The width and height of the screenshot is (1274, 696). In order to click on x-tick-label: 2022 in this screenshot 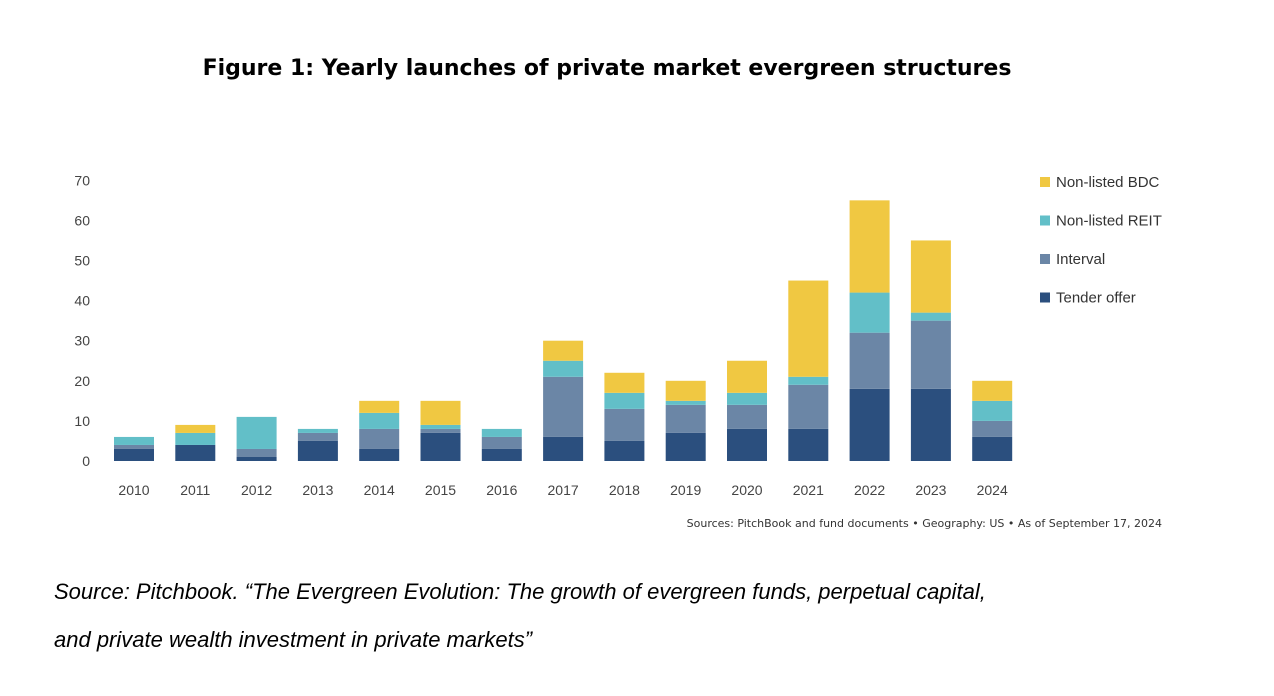, I will do `click(869, 490)`.